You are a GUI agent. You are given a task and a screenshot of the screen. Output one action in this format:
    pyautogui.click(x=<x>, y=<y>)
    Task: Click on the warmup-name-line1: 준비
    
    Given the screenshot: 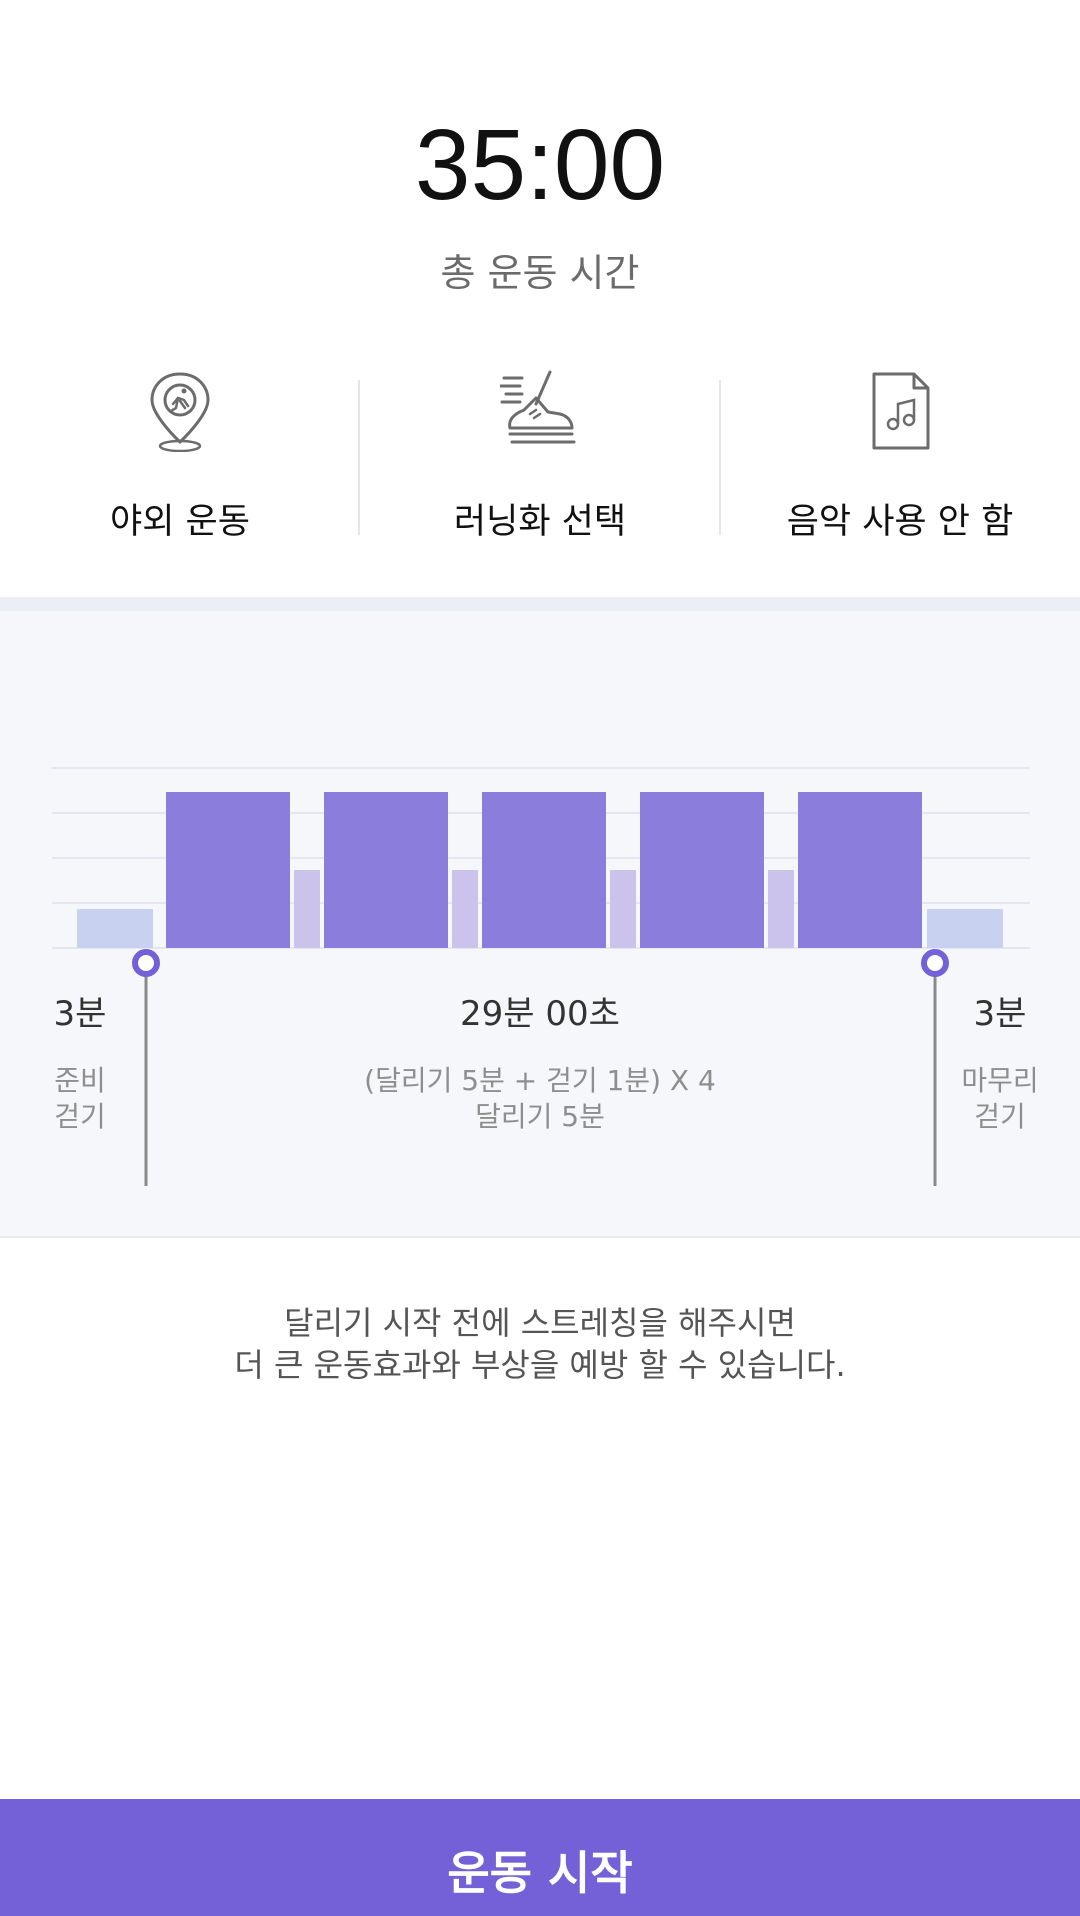 What is the action you would take?
    pyautogui.click(x=80, y=1080)
    